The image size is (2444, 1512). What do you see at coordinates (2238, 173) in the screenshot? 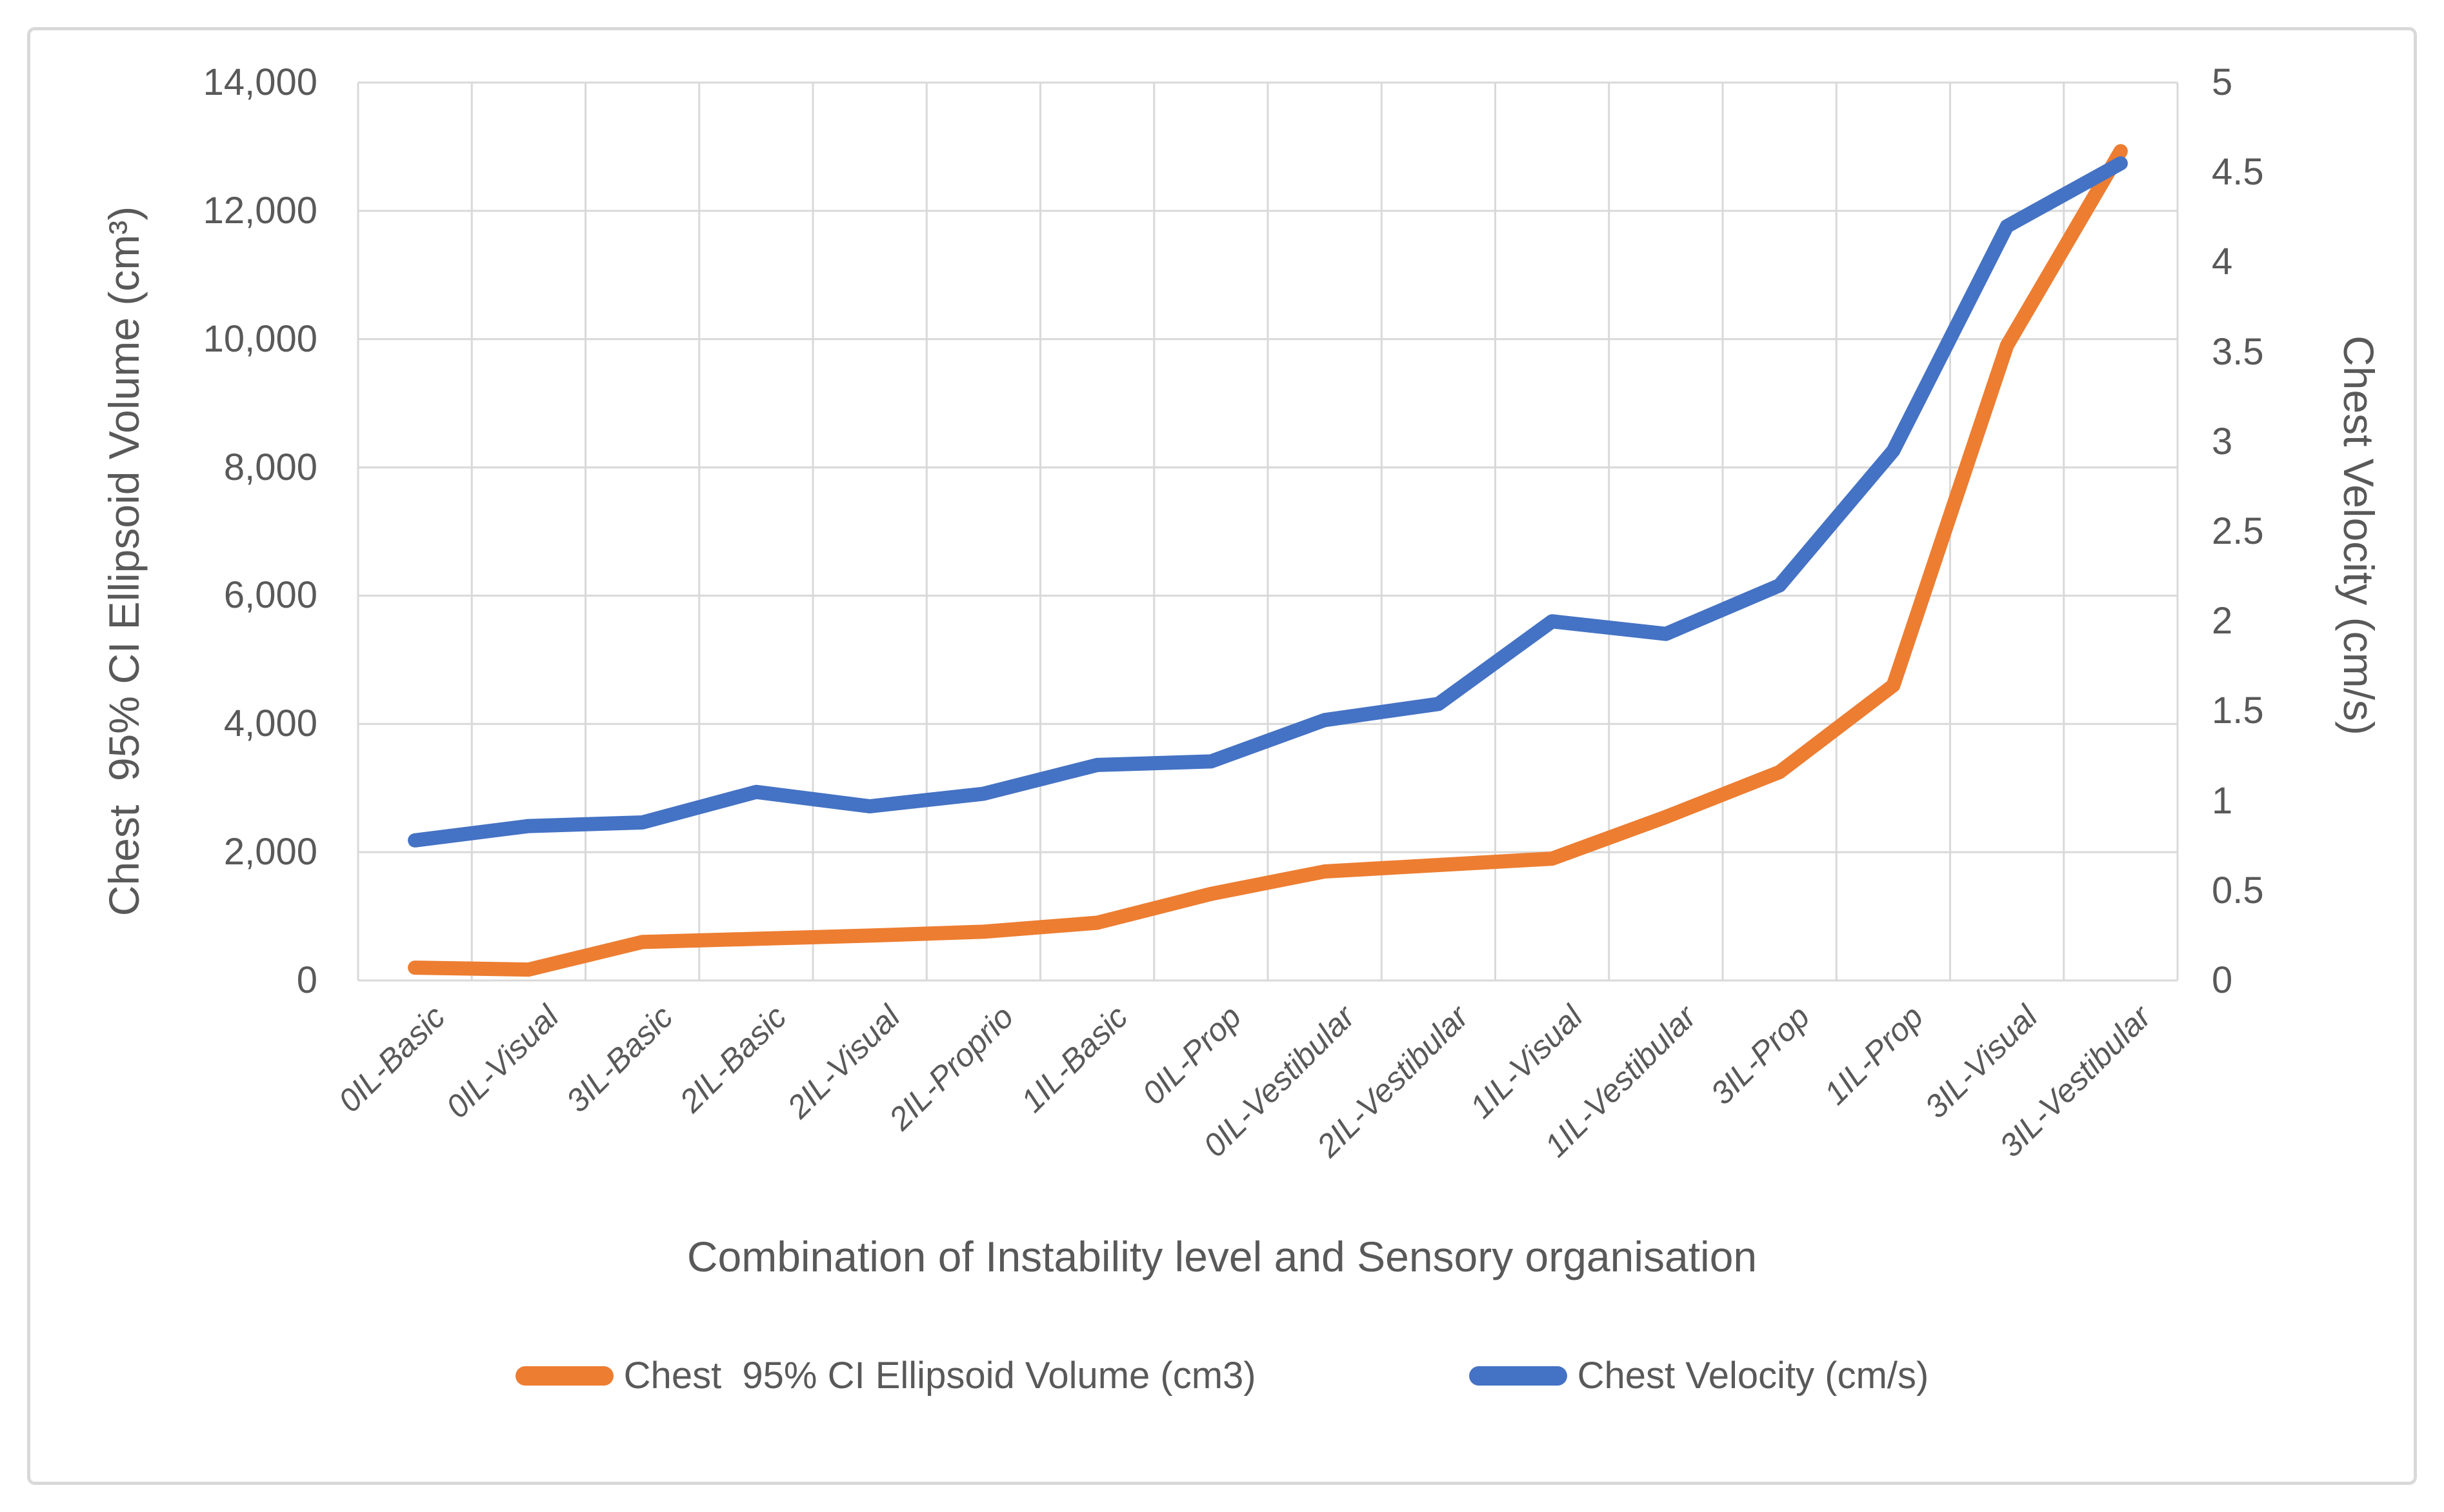
I see `right-axis-tick-label: 4.5` at bounding box center [2238, 173].